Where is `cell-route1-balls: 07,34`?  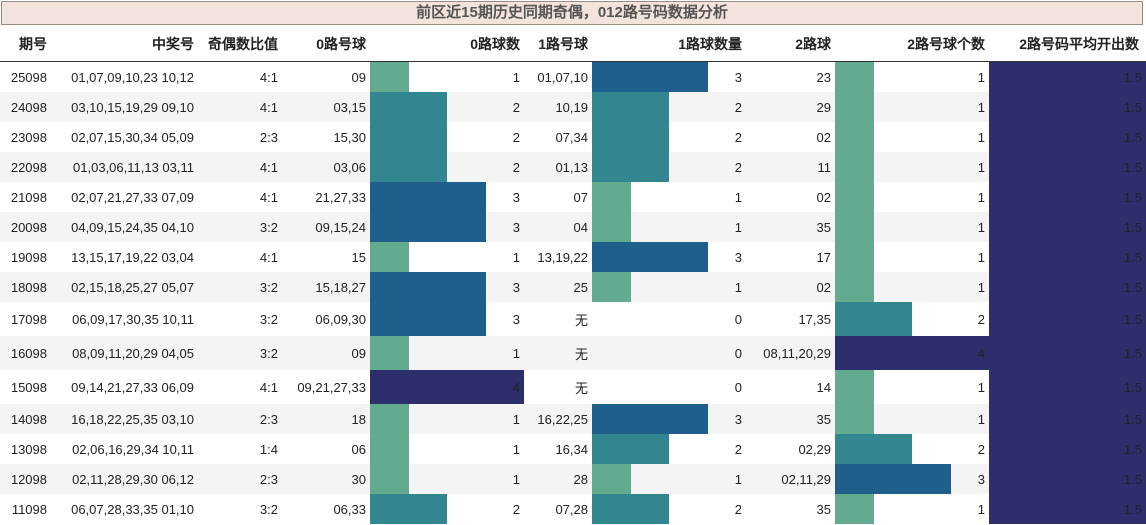
cell-route1-balls: 07,34 is located at coordinates (571, 137).